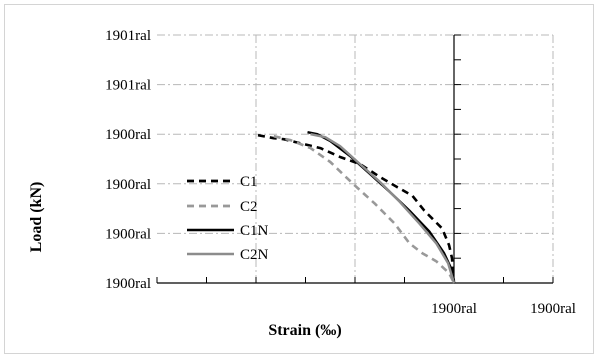  I want to click on series-line-c1n, so click(381, 207).